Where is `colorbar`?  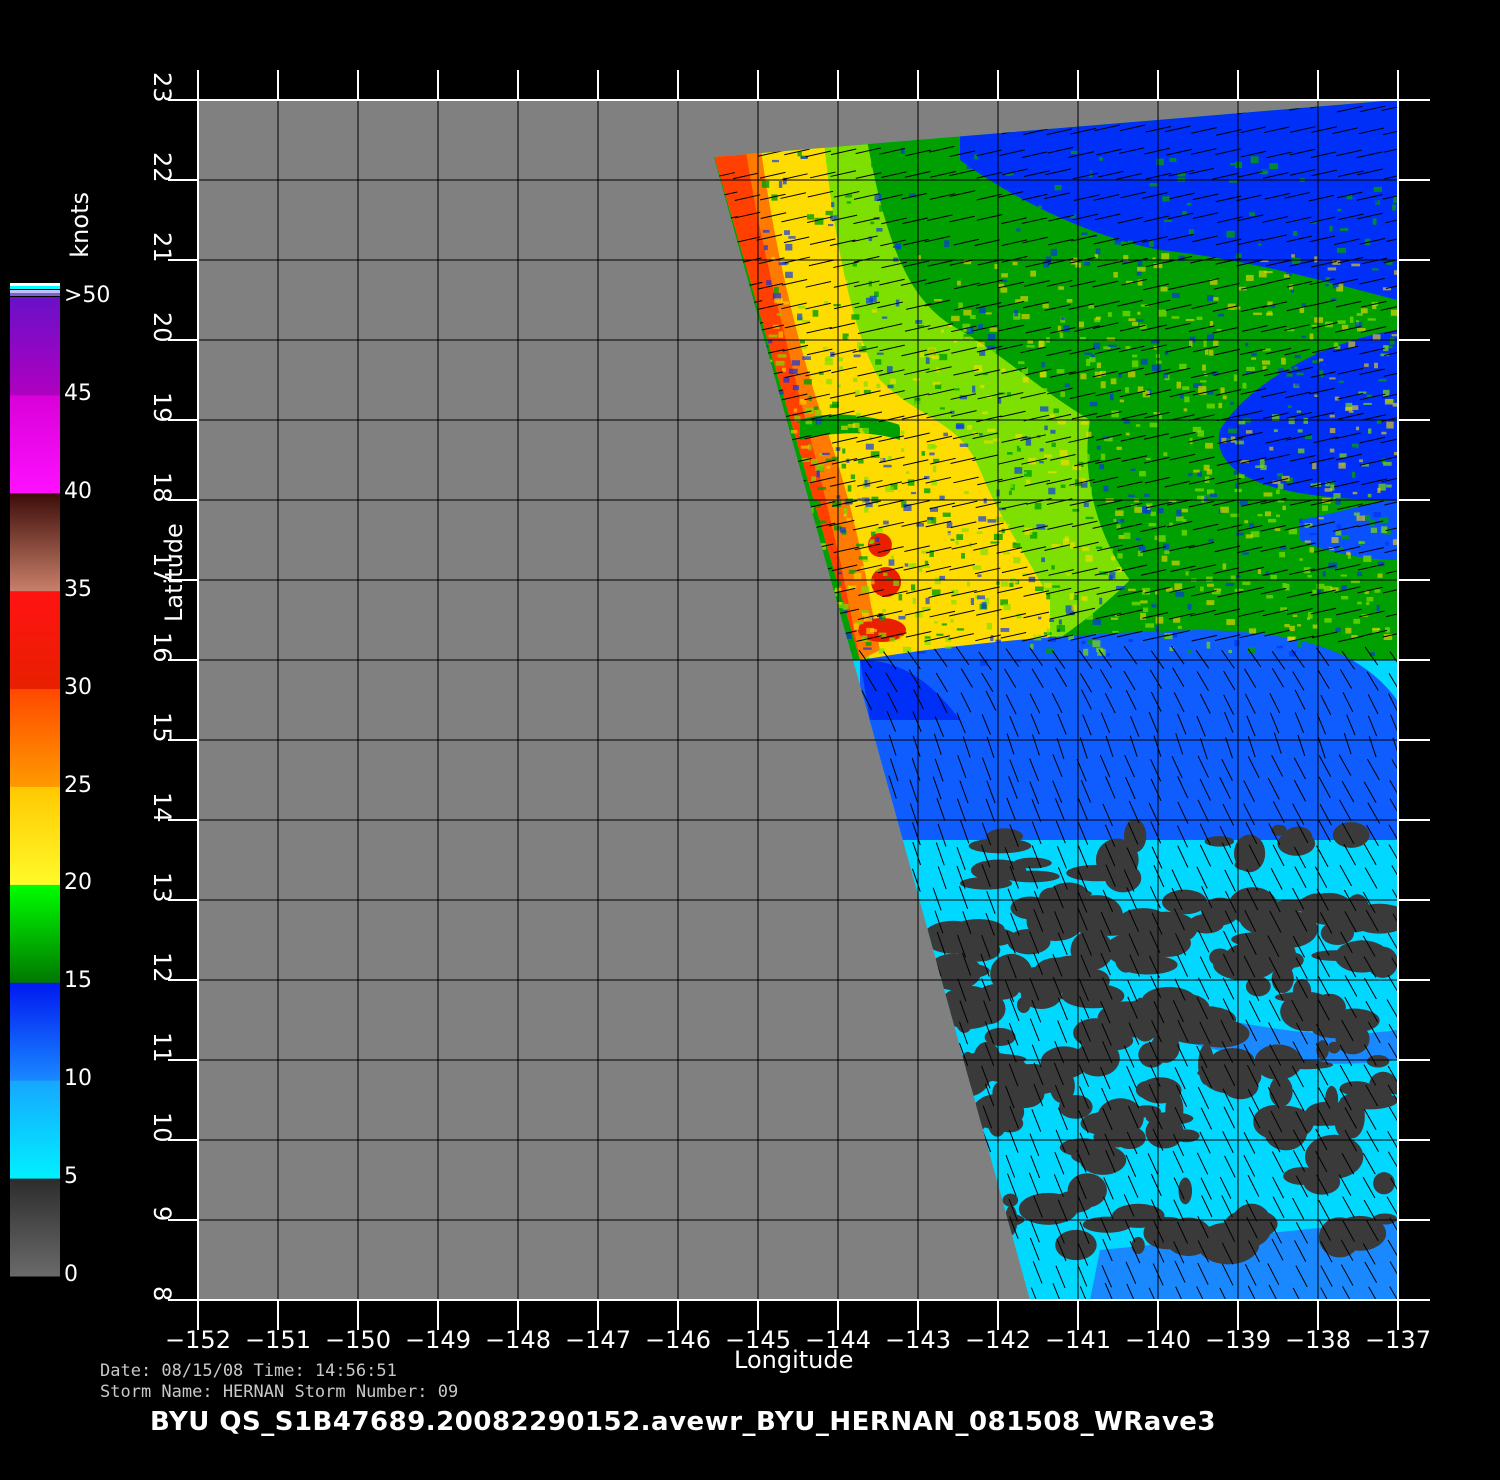
colorbar is located at coordinates (35, 780).